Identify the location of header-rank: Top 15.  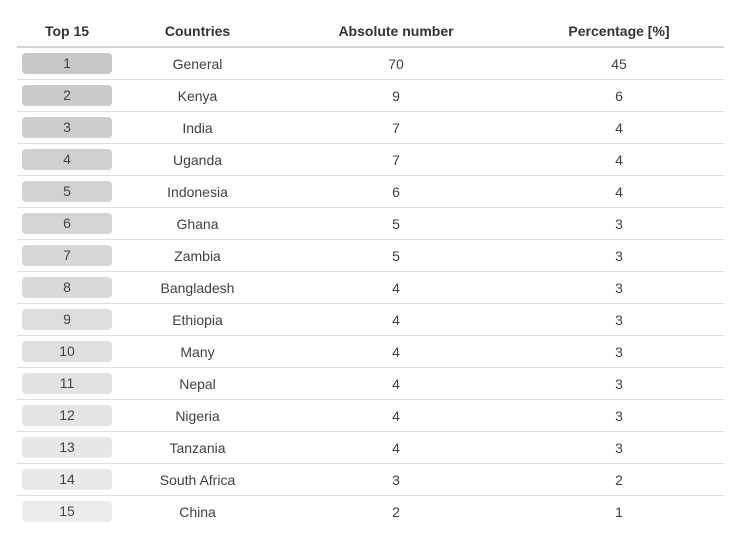
(67, 32).